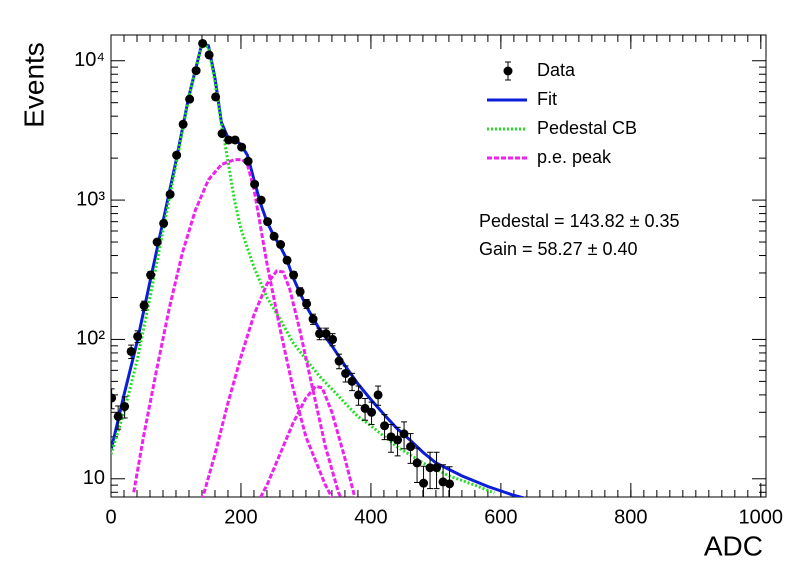 Image resolution: width=796 pixels, height=572 pixels. Describe the element at coordinates (94, 478) in the screenshot. I see `y-tick-label: 10` at that location.